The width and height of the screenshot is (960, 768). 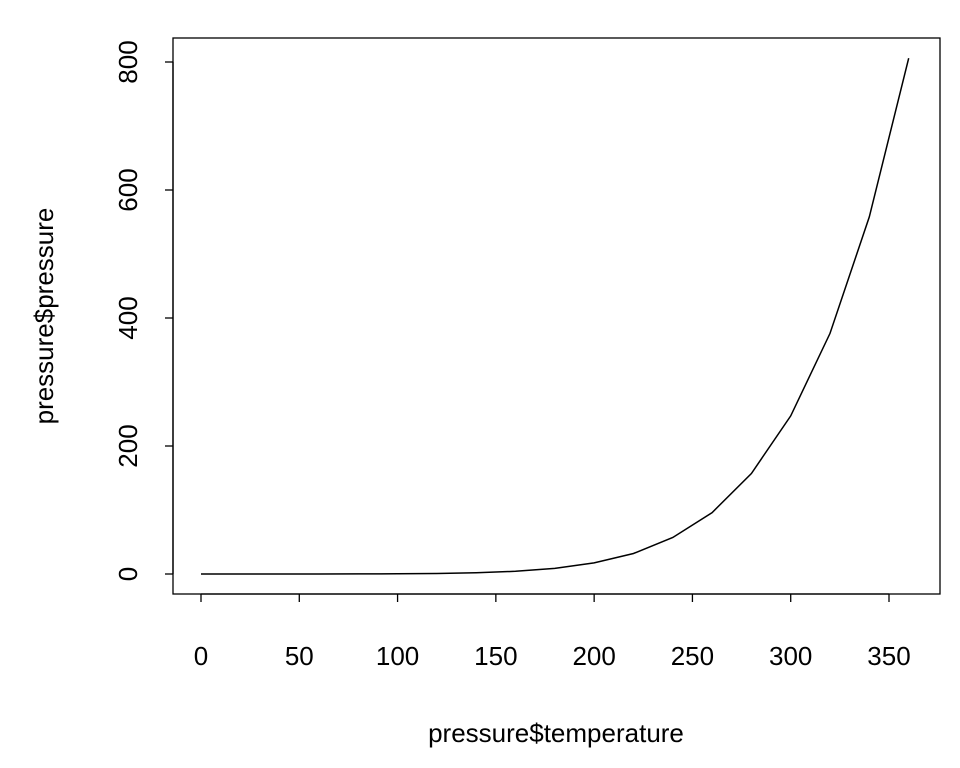 I want to click on x-tick-label: 100, so click(x=397, y=656).